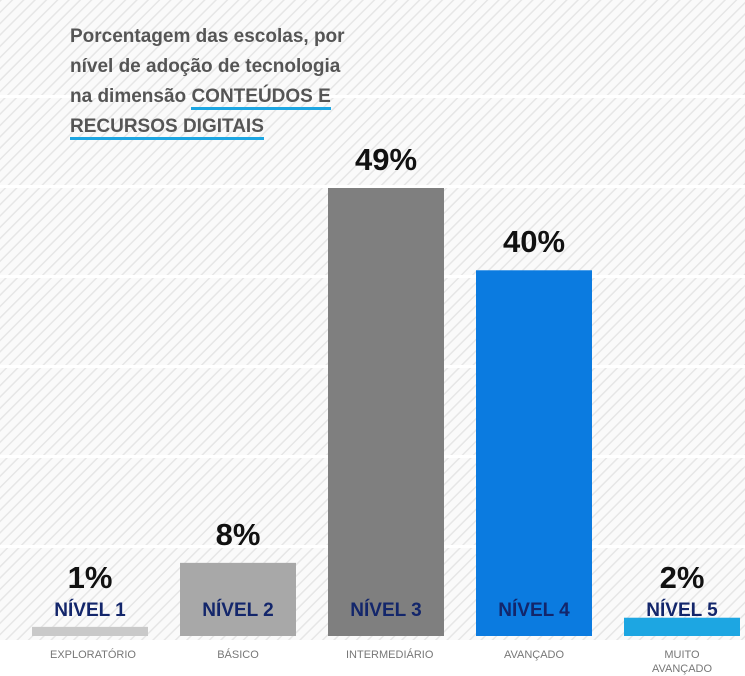 This screenshot has height=676, width=745. I want to click on sub-label: BÁSICO, so click(238, 655).